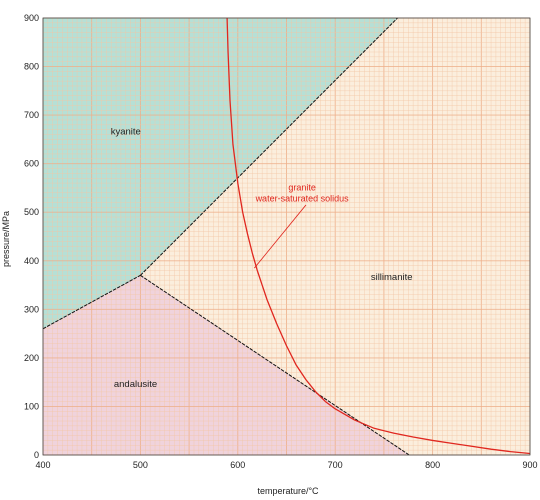 The height and width of the screenshot is (500, 540). I want to click on kyanite-label: kyanite, so click(126, 132).